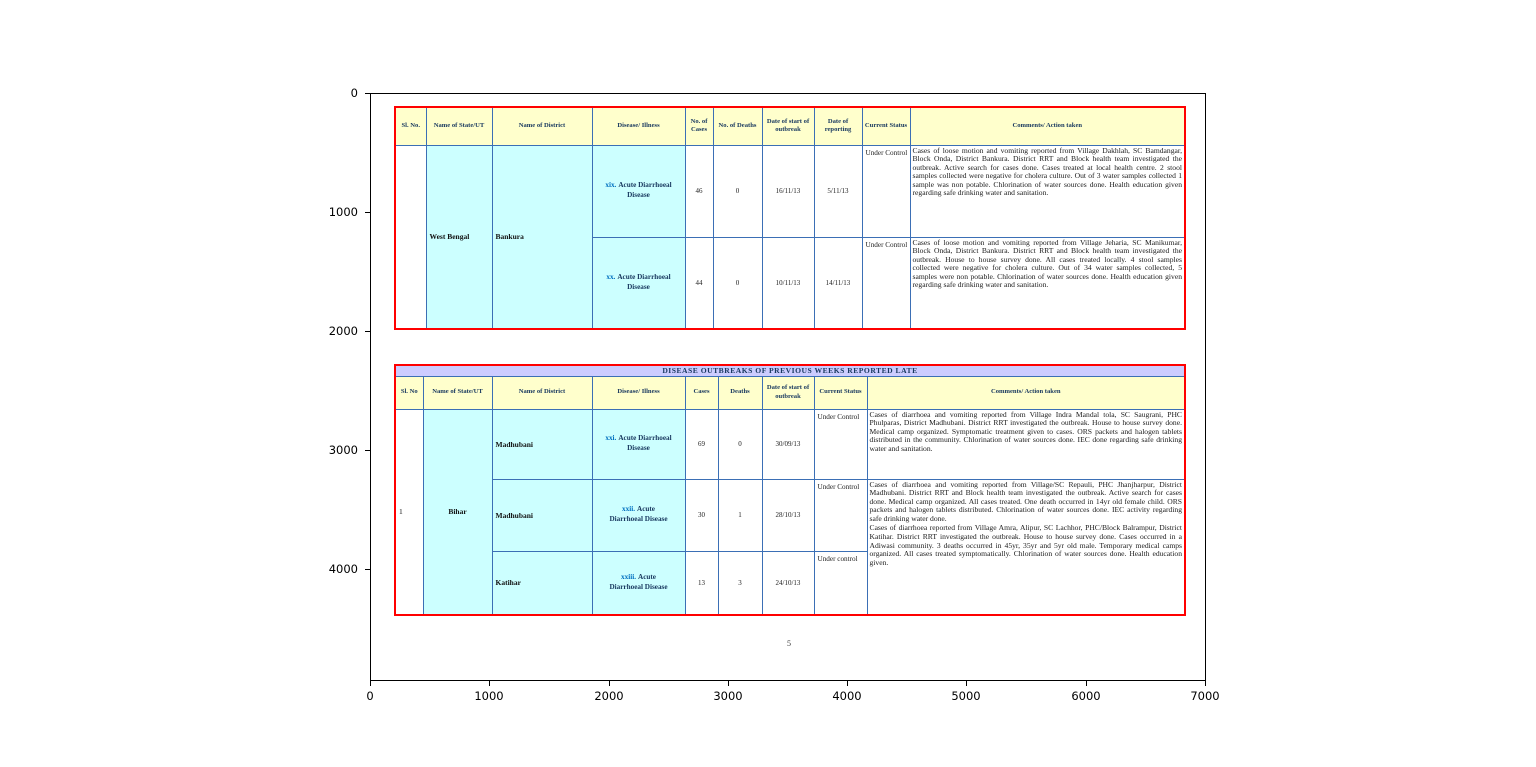  What do you see at coordinates (737, 126) in the screenshot?
I see `header-deaths: No. of Deaths` at bounding box center [737, 126].